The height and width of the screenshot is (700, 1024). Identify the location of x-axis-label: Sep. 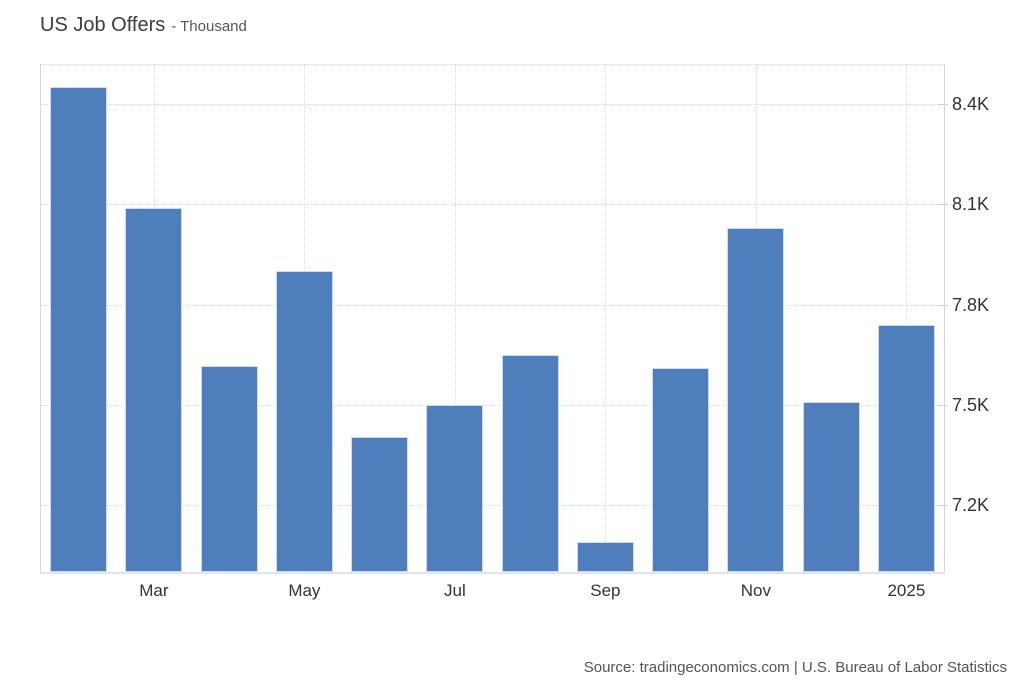
(605, 590).